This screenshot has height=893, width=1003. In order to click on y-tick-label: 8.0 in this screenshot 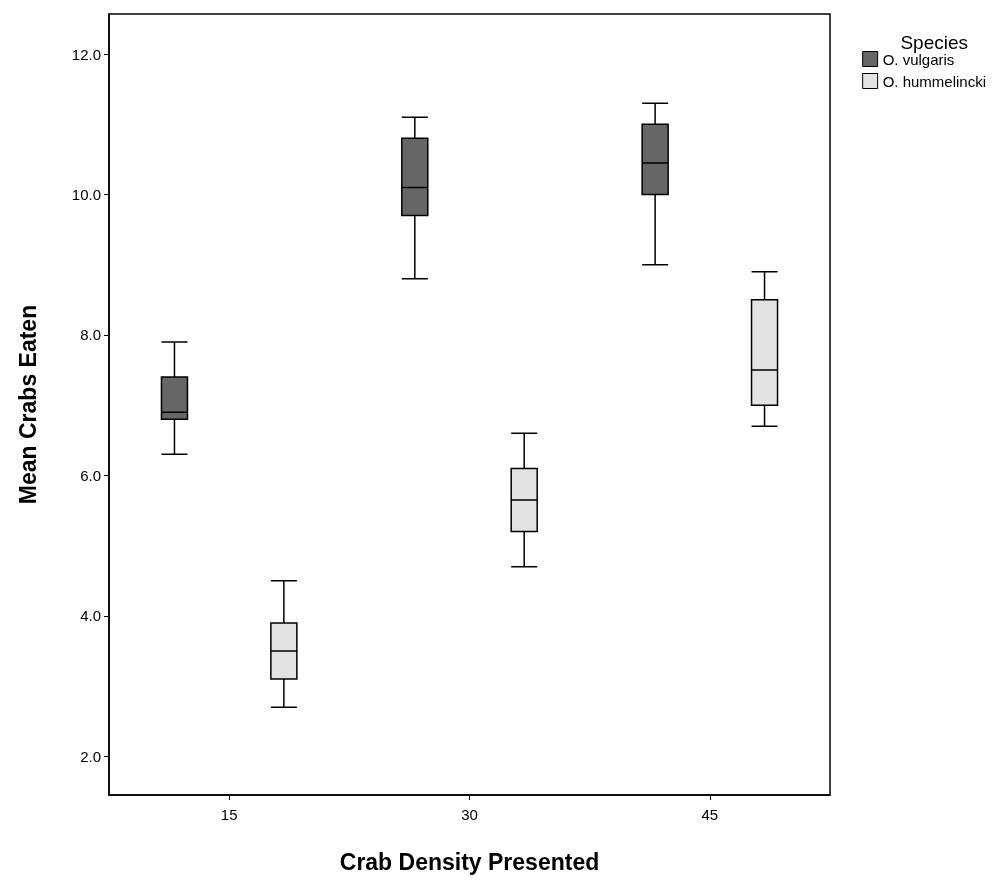, I will do `click(90, 335)`.